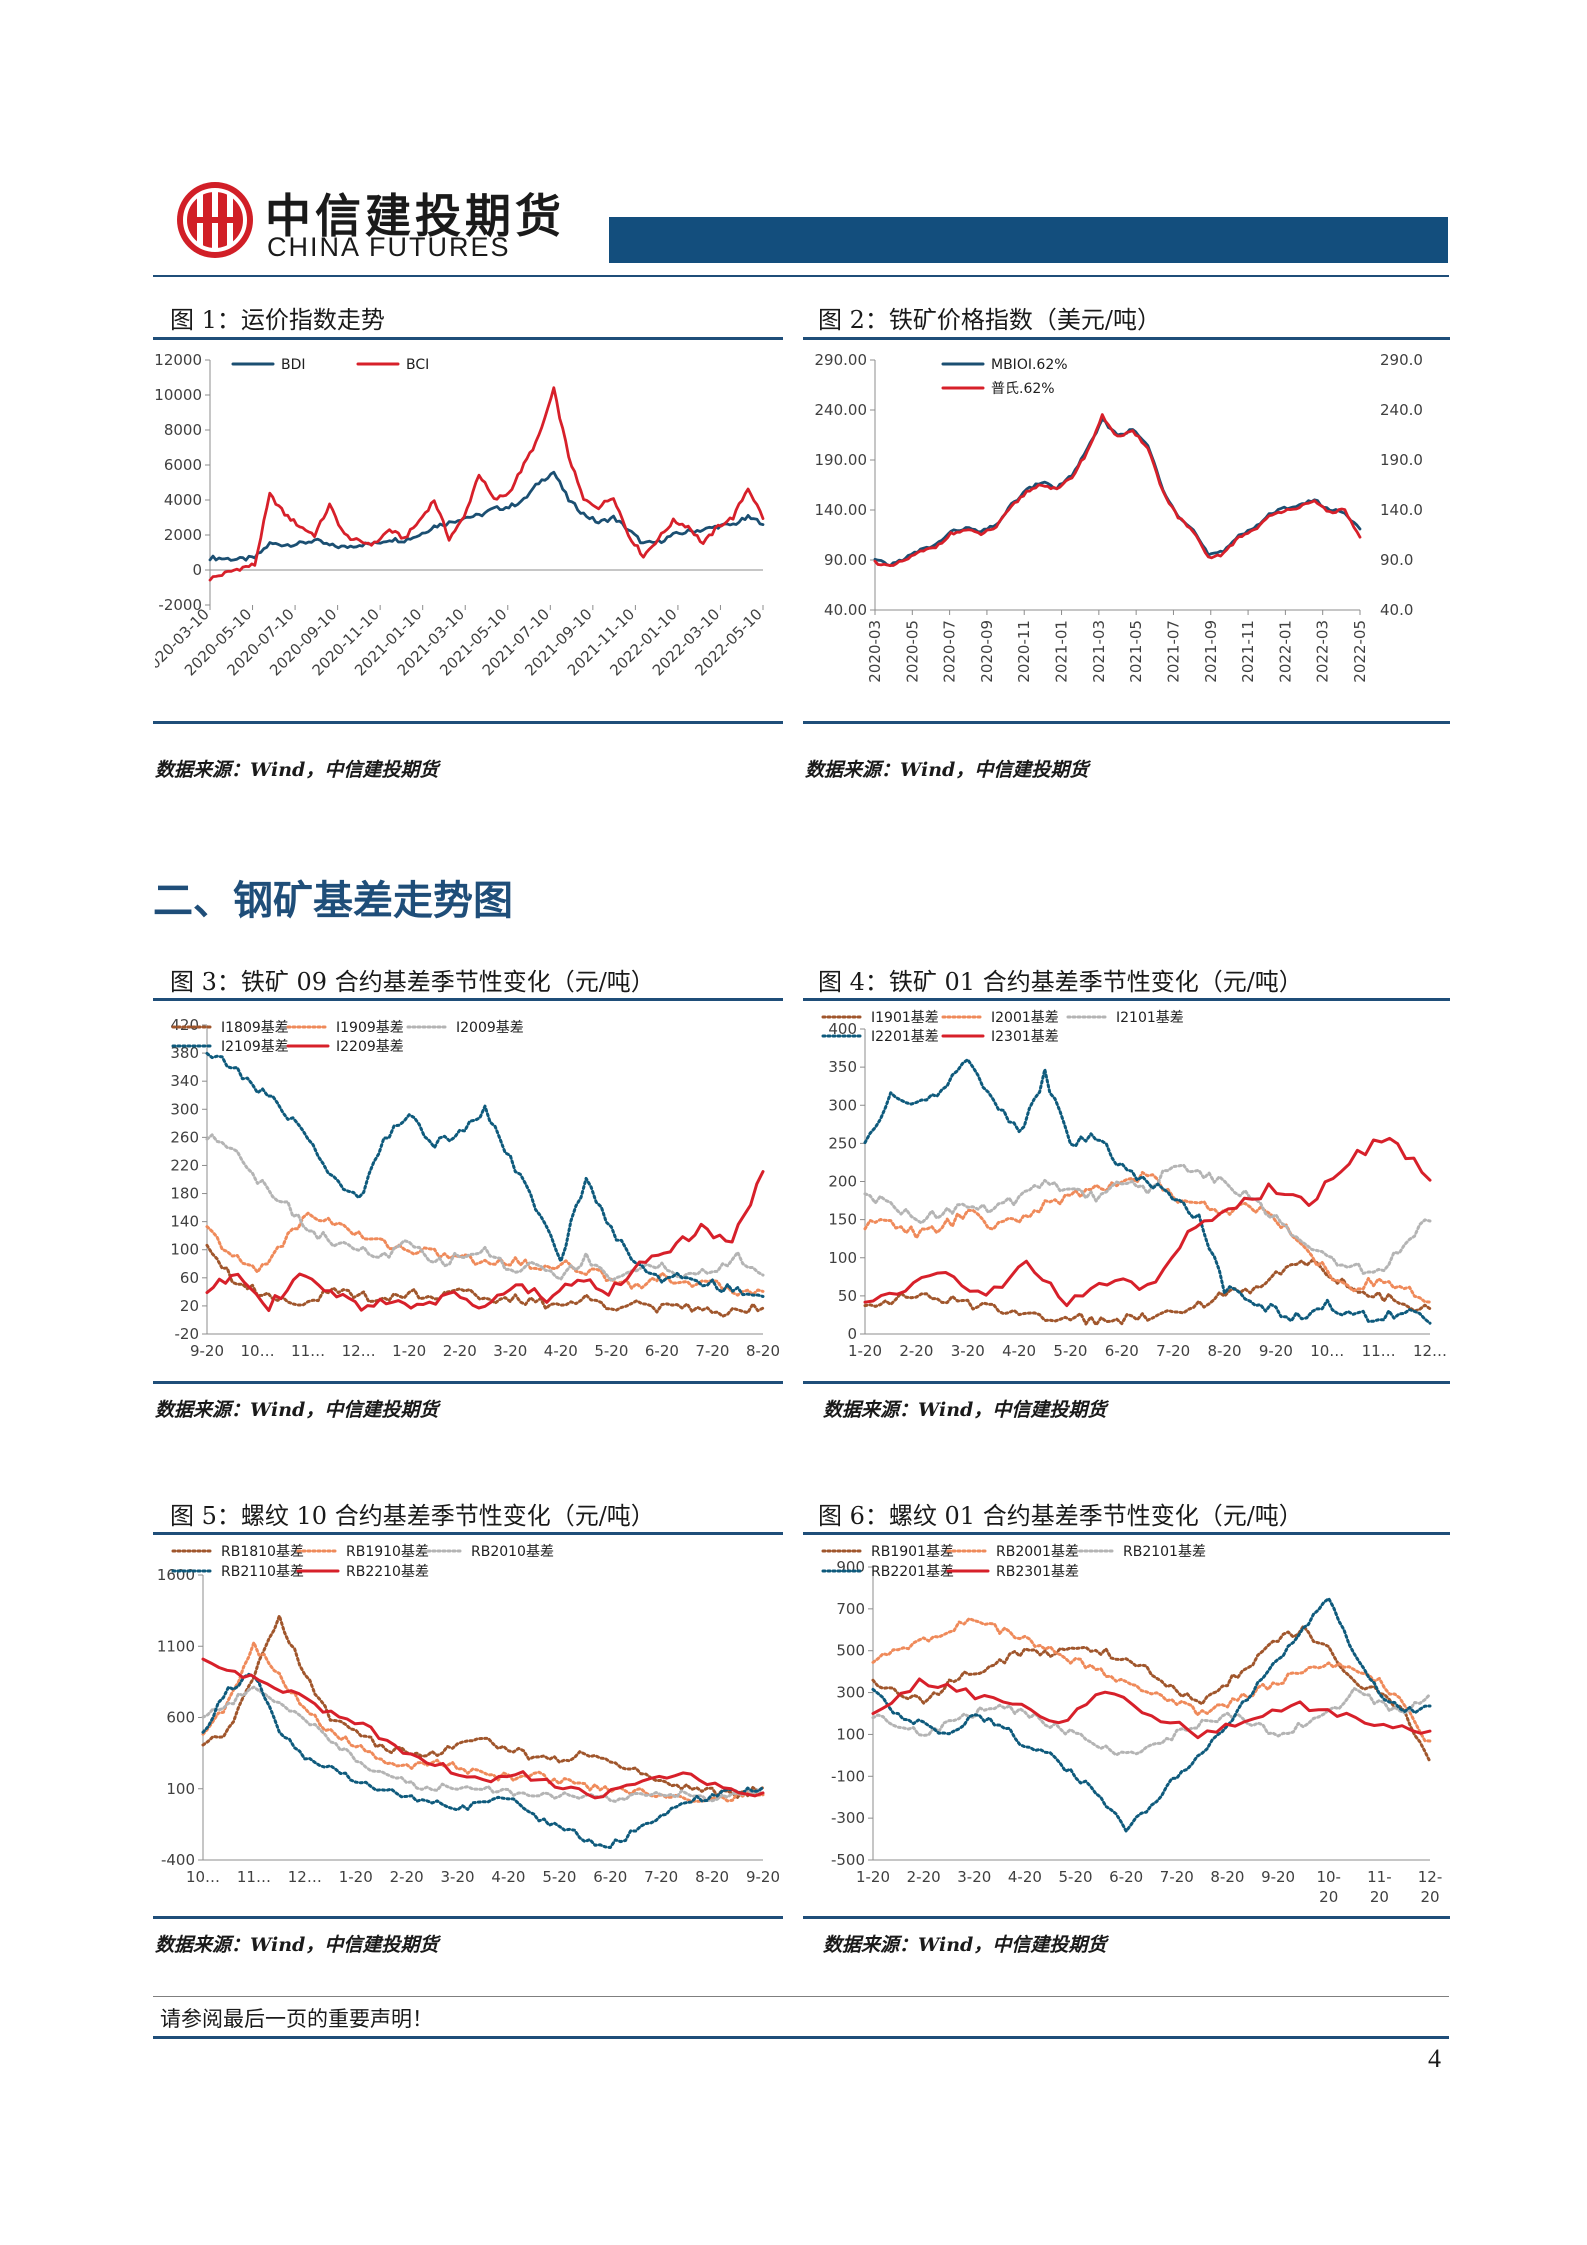 The image size is (1587, 2245). I want to click on x-tick-label: 2022-03, so click(1323, 651).